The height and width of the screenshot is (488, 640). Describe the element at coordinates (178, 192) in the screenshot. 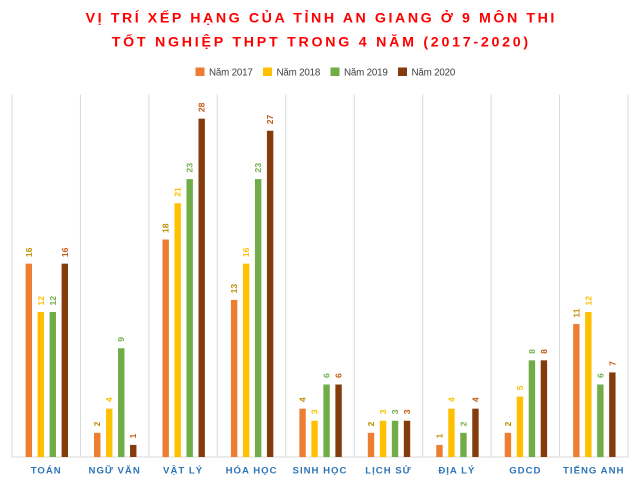

I see `svg-text: 21` at that location.